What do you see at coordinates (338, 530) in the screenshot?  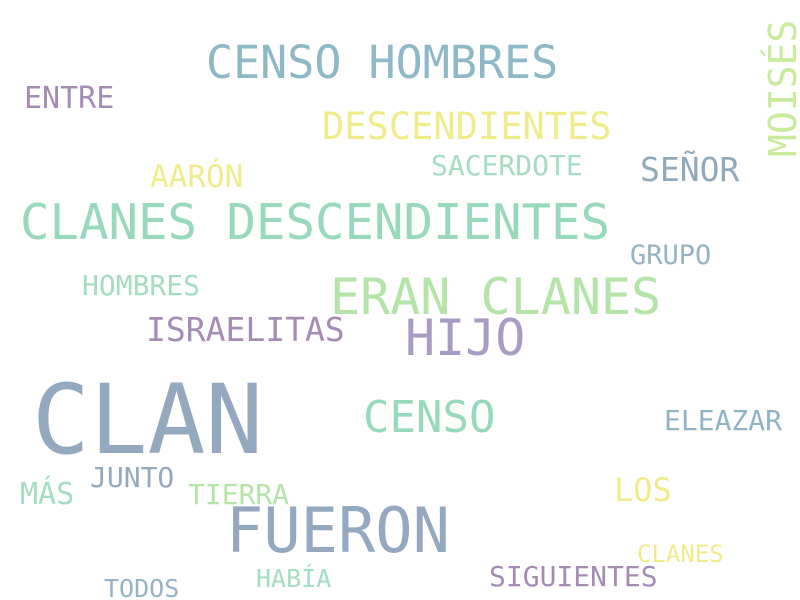 I see `word-fueron: FUERON` at bounding box center [338, 530].